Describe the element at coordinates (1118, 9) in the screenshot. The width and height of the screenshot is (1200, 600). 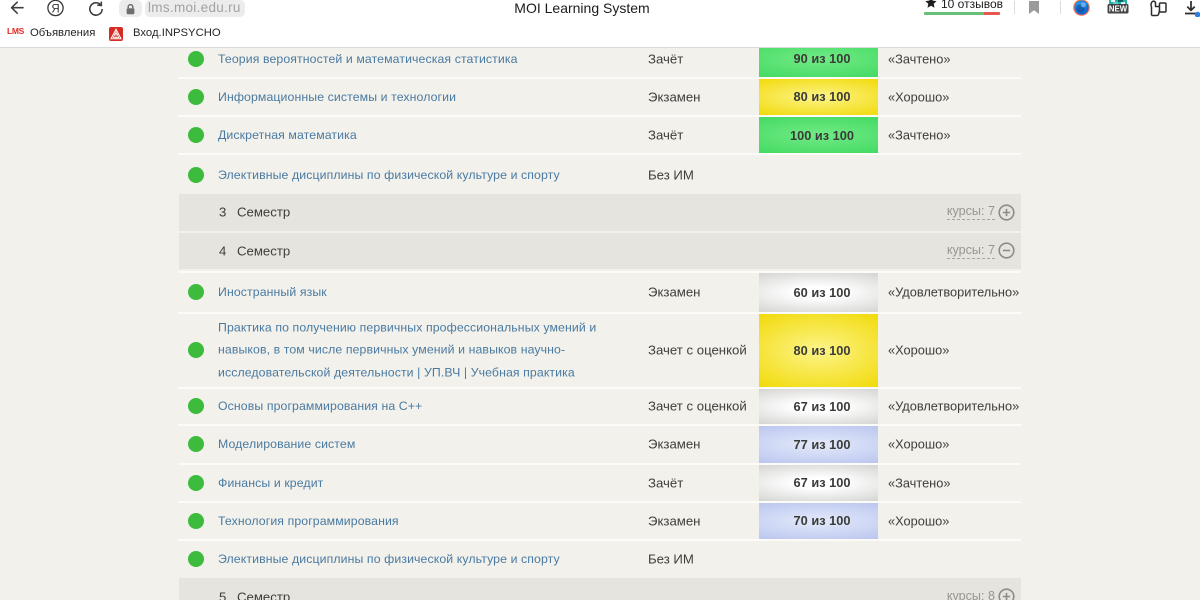
I see `svg-text: NEW` at that location.